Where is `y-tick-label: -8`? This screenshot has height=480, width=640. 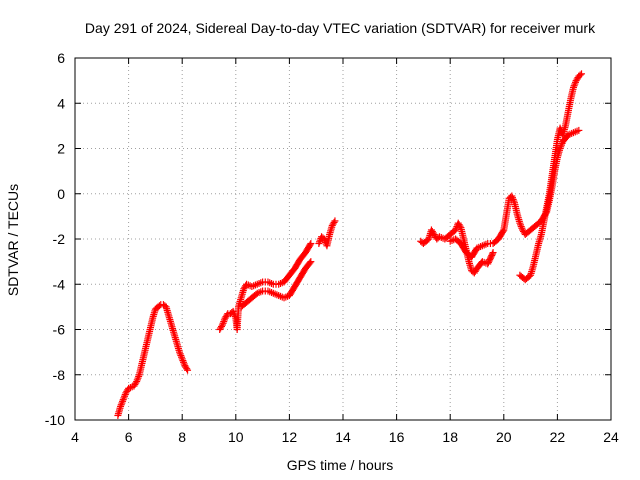
y-tick-label: -8 is located at coordinates (59, 375).